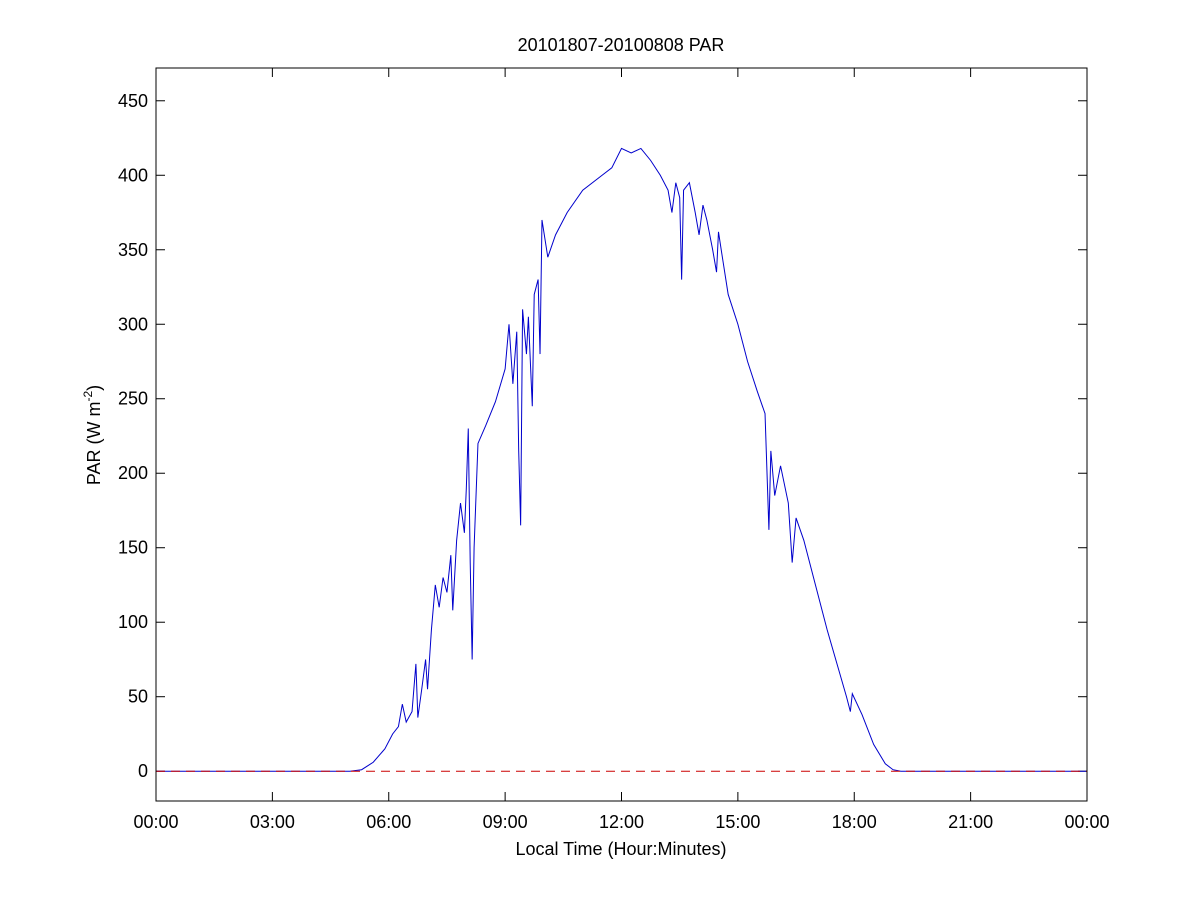 Image resolution: width=1201 pixels, height=901 pixels. I want to click on x-tick-label: 18:00, so click(854, 822).